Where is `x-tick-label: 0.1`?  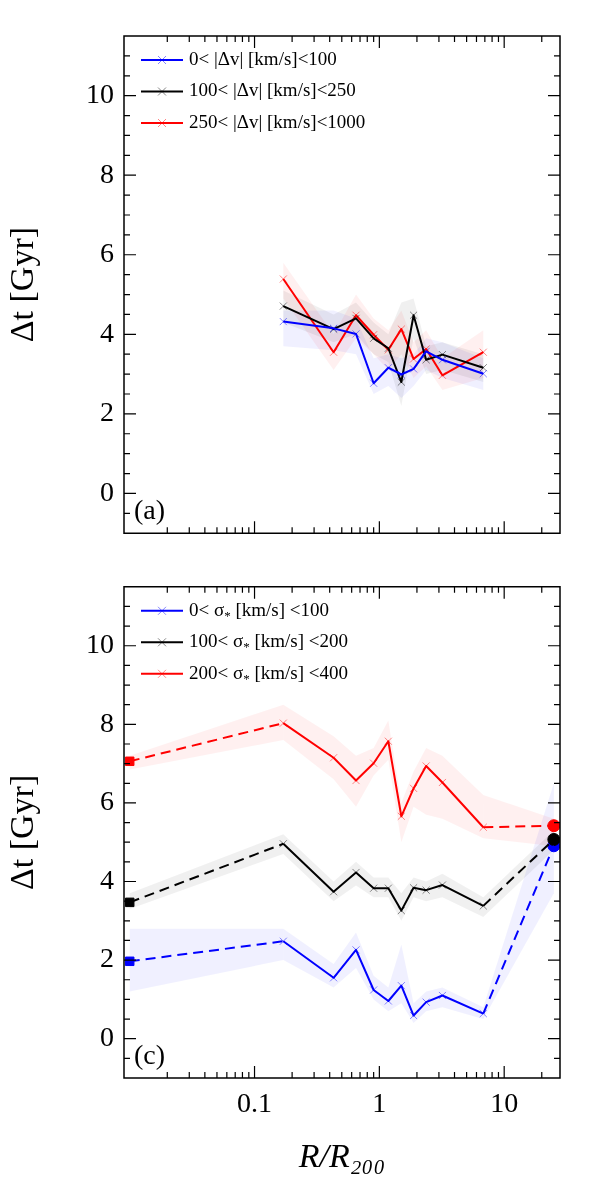 x-tick-label: 0.1 is located at coordinates (255, 1103).